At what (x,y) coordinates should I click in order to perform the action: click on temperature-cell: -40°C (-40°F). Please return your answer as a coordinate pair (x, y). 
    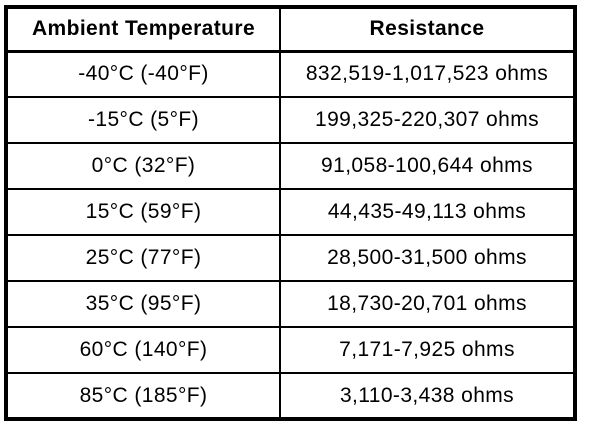
    Looking at the image, I should click on (143, 74).